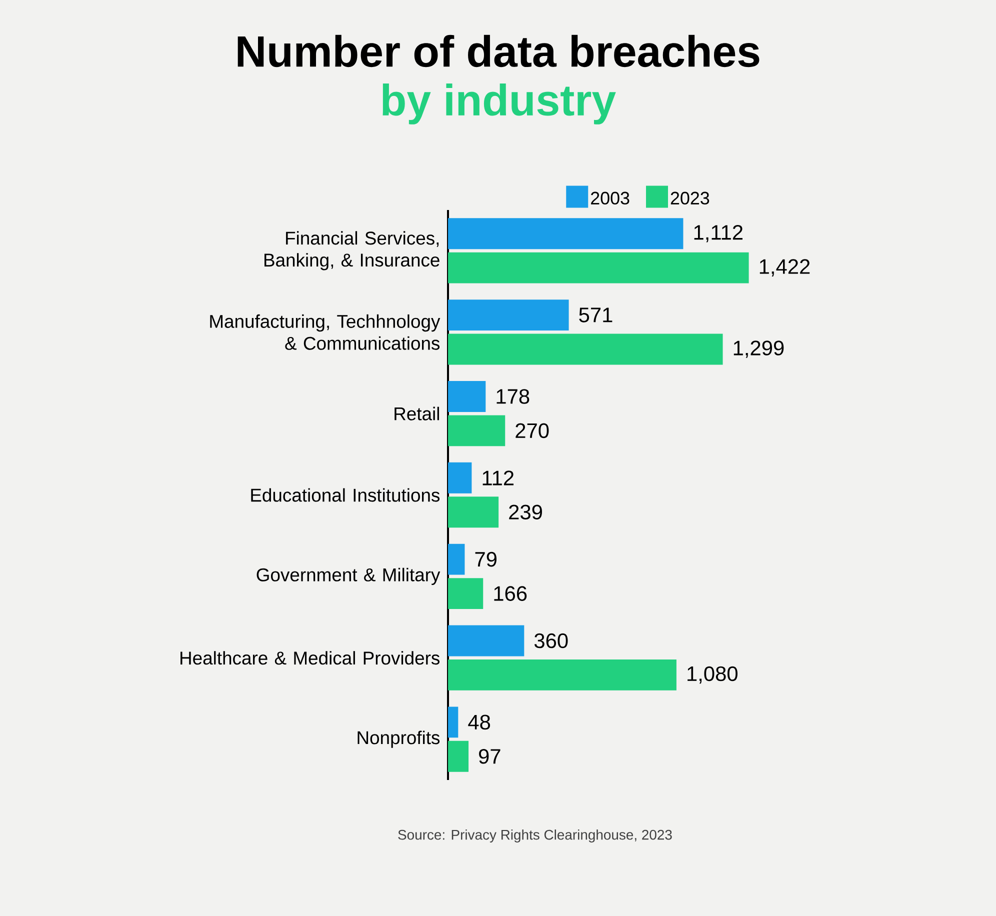 The height and width of the screenshot is (916, 996). What do you see at coordinates (499, 104) in the screenshot?
I see `chart-subtitle: by industry` at bounding box center [499, 104].